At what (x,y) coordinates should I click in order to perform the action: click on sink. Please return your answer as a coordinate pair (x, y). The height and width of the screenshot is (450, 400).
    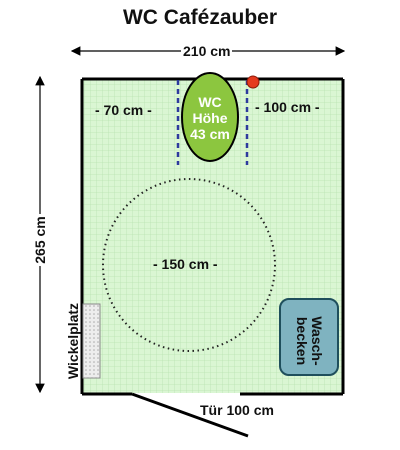
    Looking at the image, I should click on (309, 337).